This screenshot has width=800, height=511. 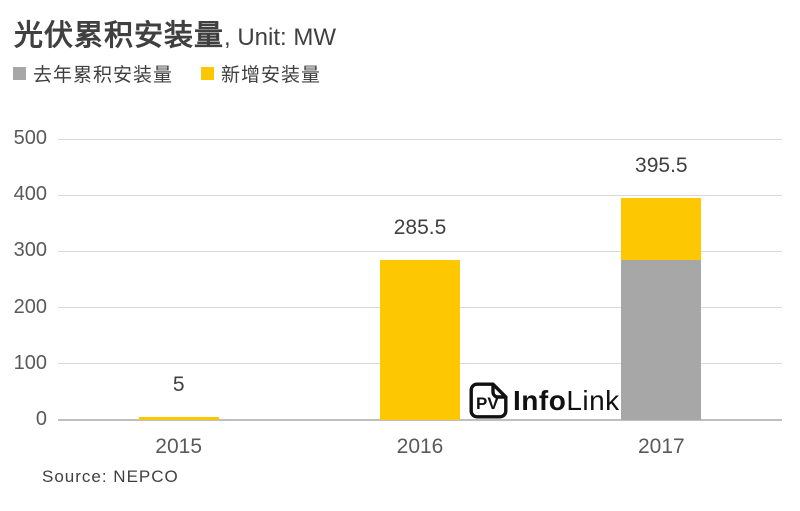 What do you see at coordinates (208, 73) in the screenshot?
I see `legend-swatch-yellow-icon` at bounding box center [208, 73].